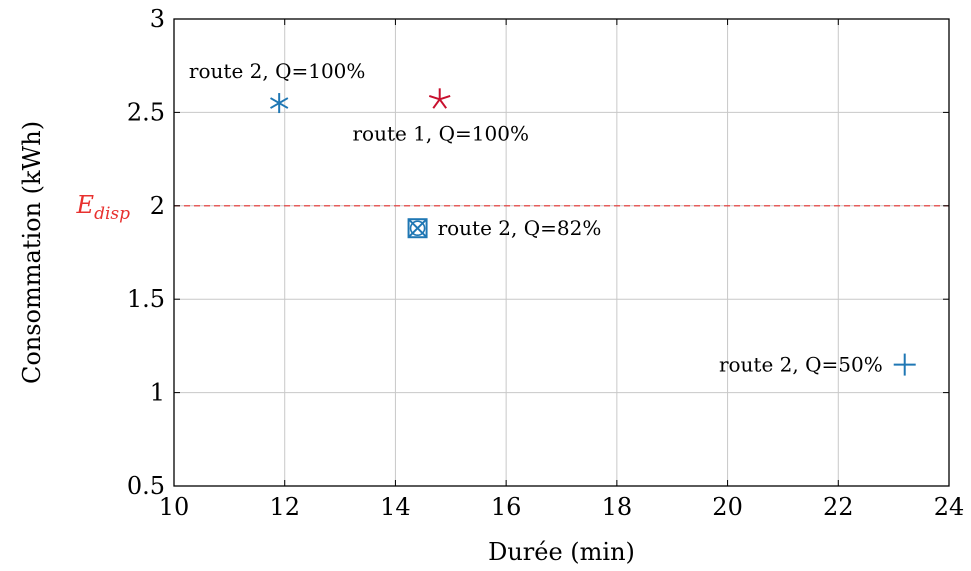 The width and height of the screenshot is (971, 571). I want to click on x-tick-label: 22, so click(838, 507).